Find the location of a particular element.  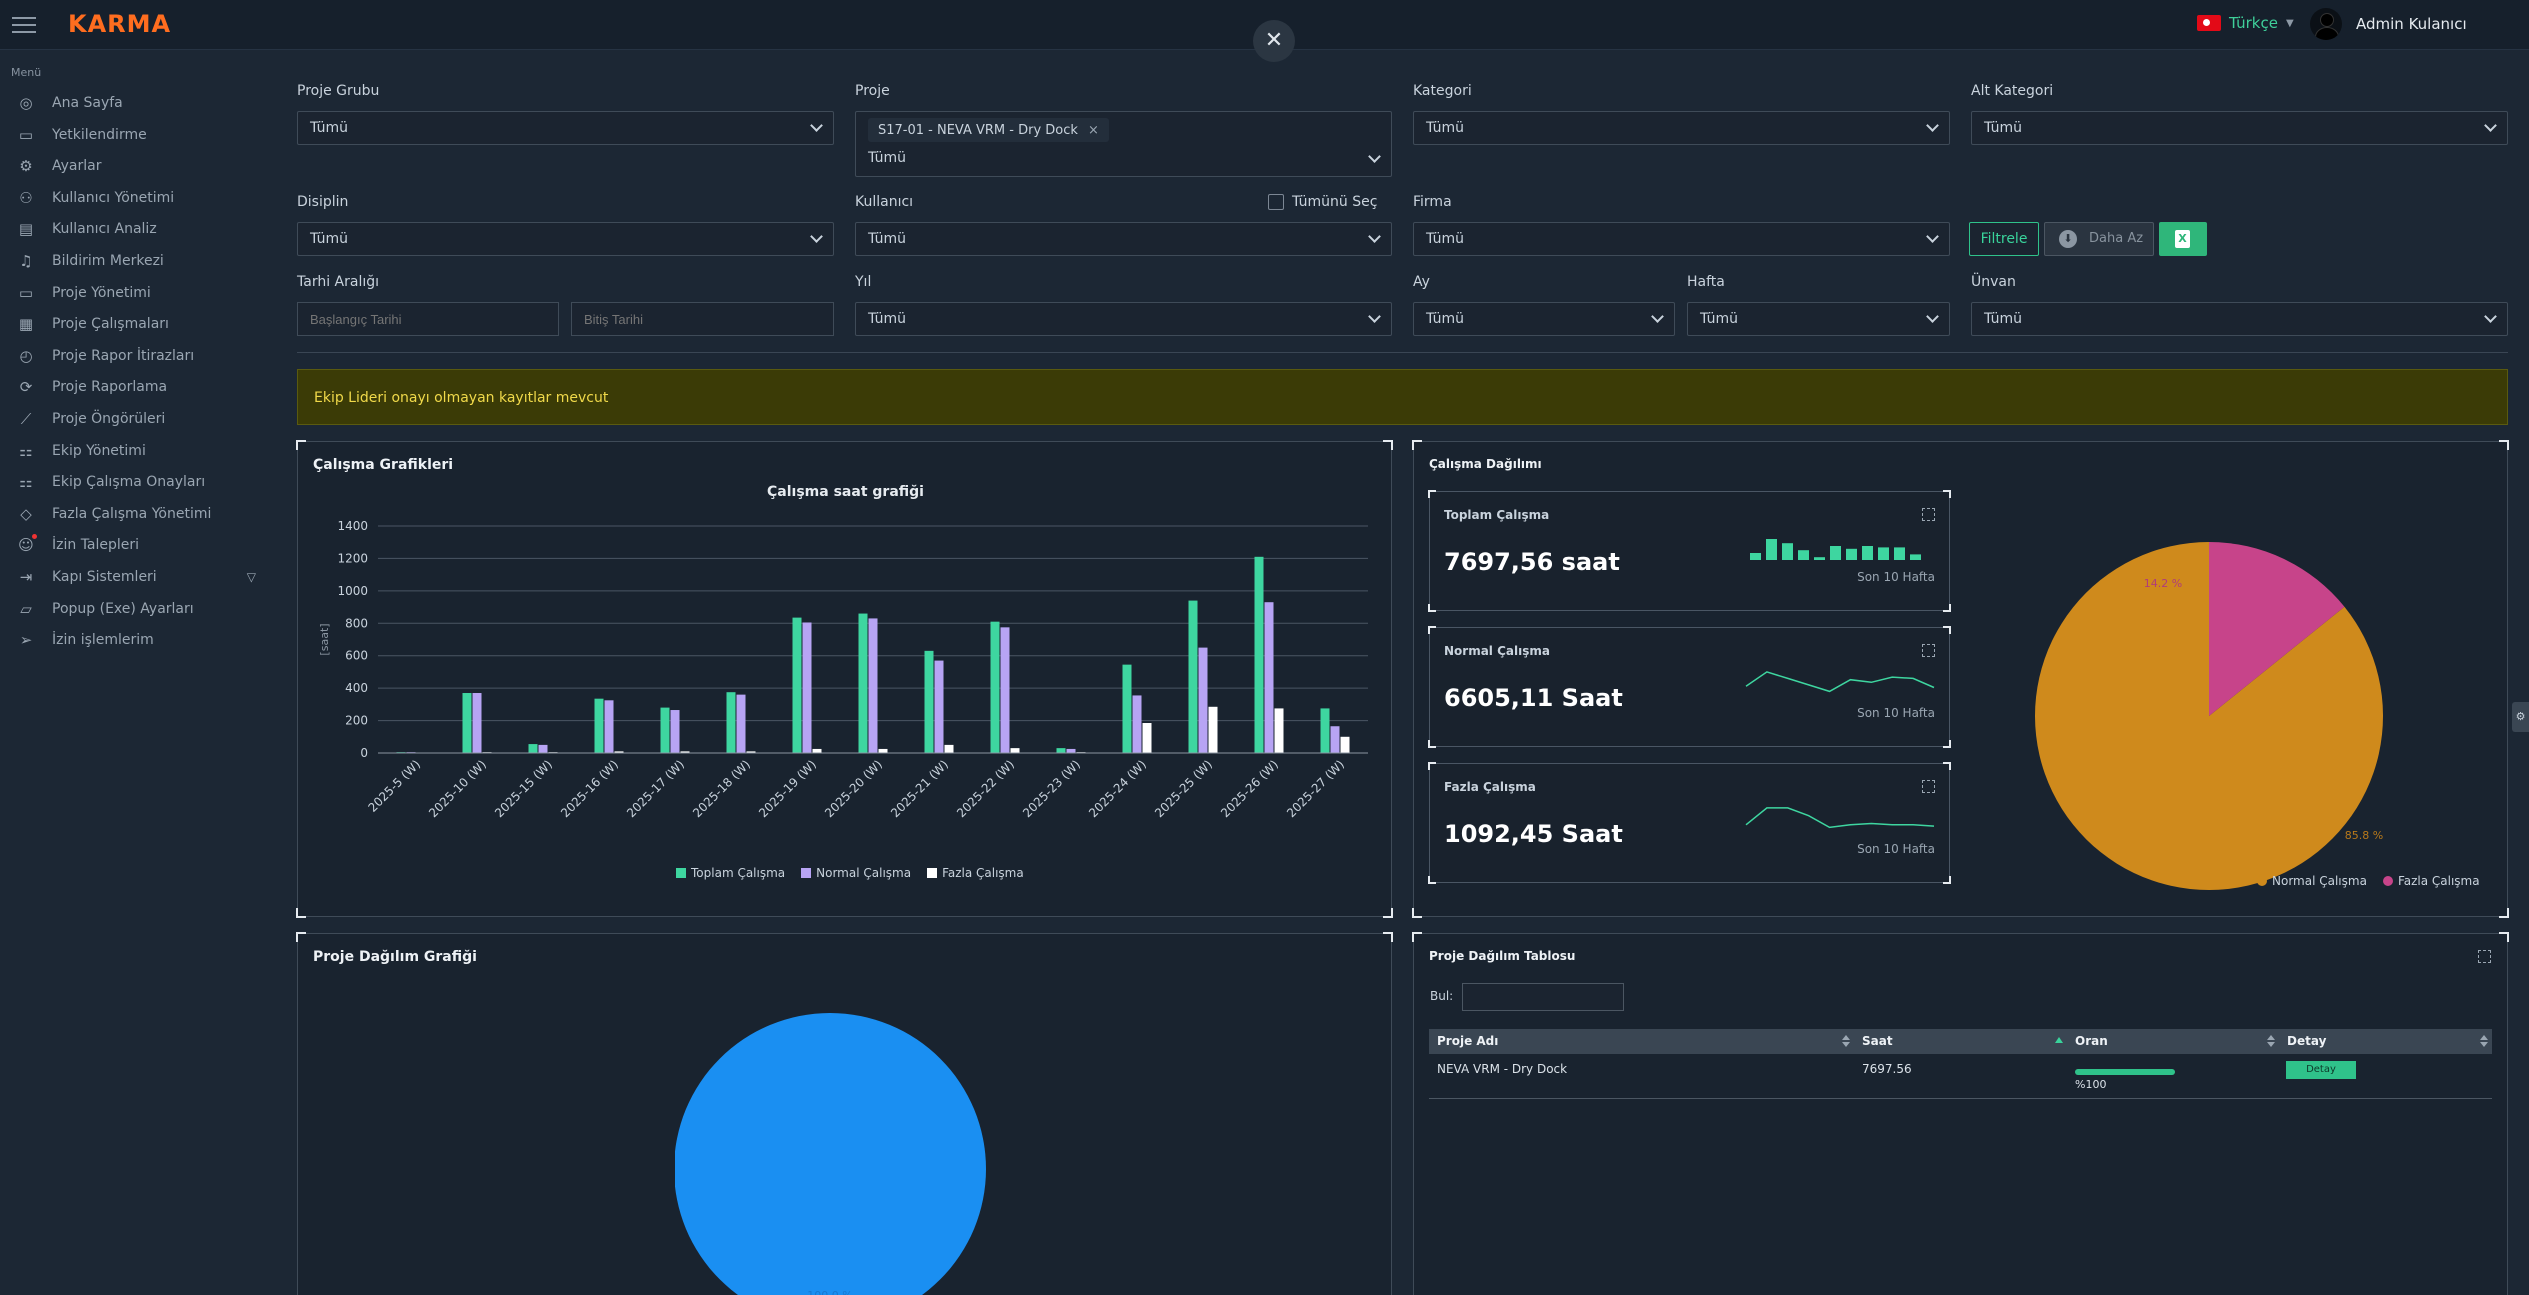

row-divider is located at coordinates (1960, 1098).